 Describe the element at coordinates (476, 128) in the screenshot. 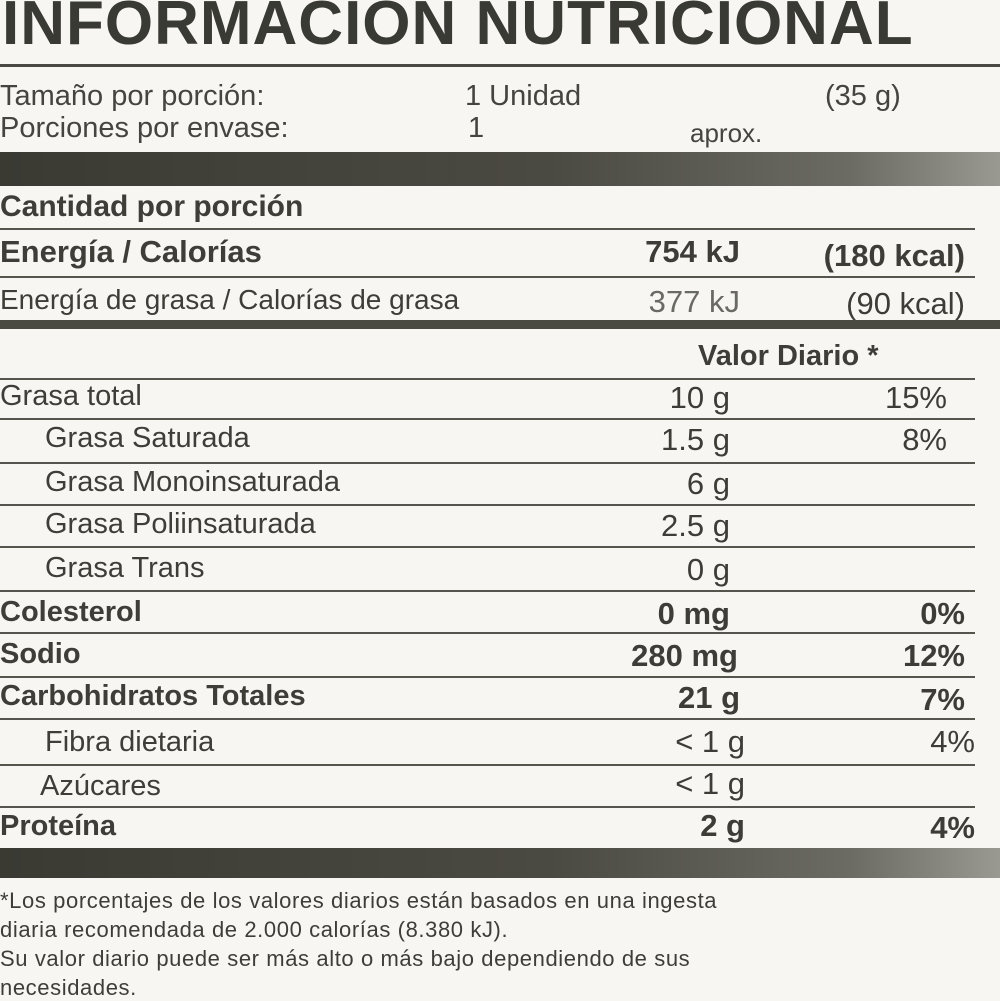

I see `servings-per-container-value: 1` at that location.